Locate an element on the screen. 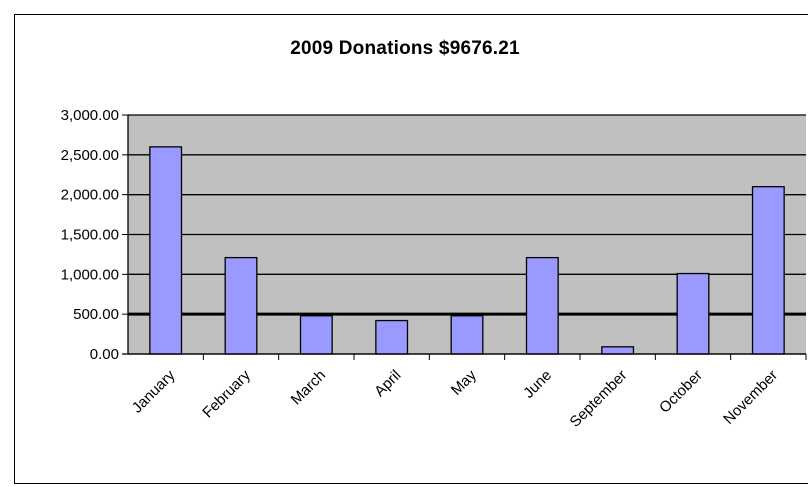 This screenshot has width=810, height=487. bar-april is located at coordinates (392, 337).